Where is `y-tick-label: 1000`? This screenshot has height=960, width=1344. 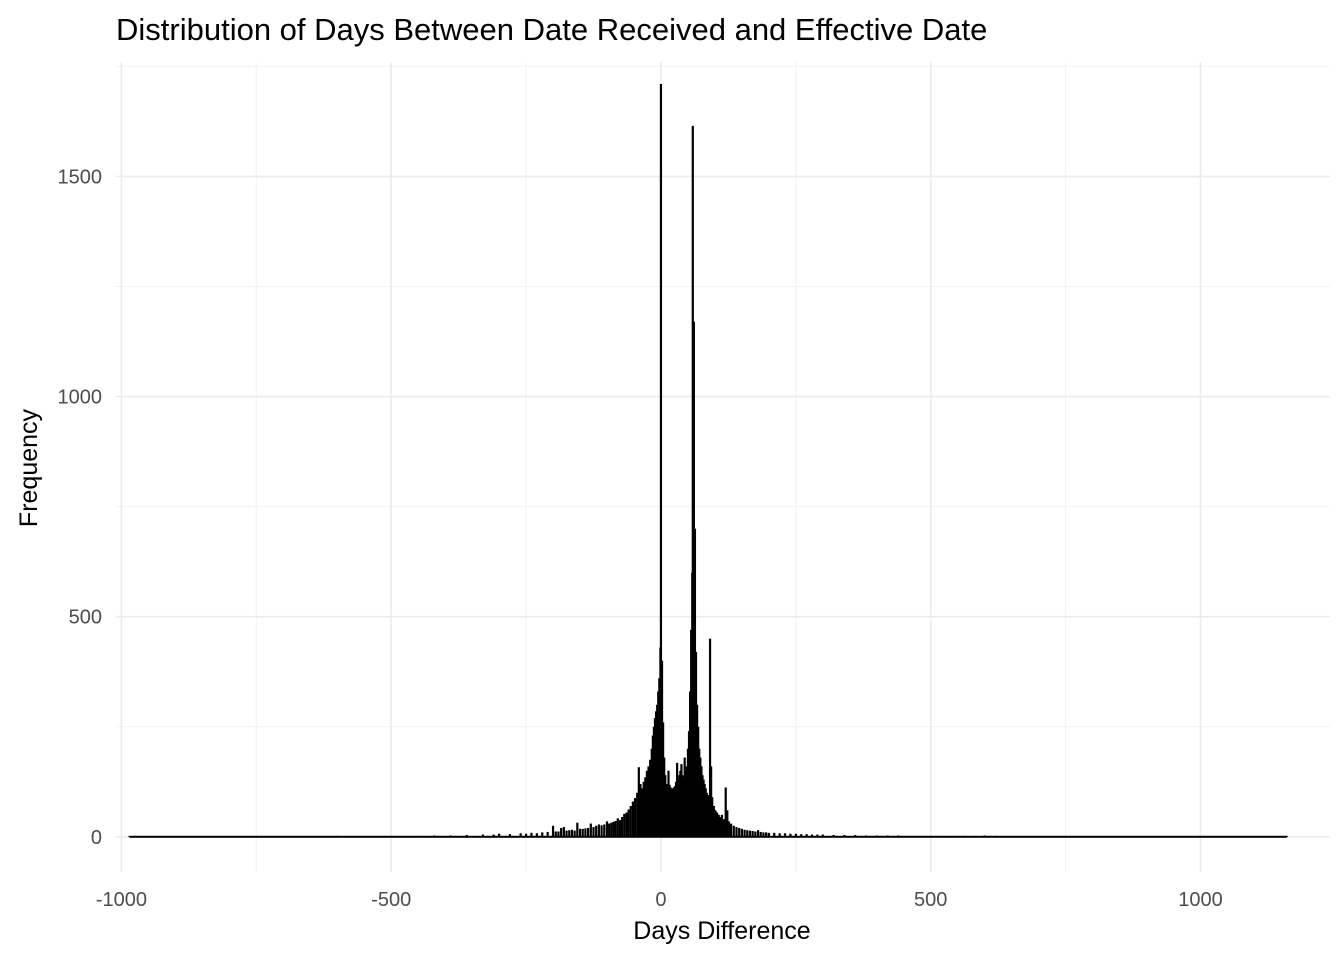
y-tick-label: 1000 is located at coordinates (80, 398).